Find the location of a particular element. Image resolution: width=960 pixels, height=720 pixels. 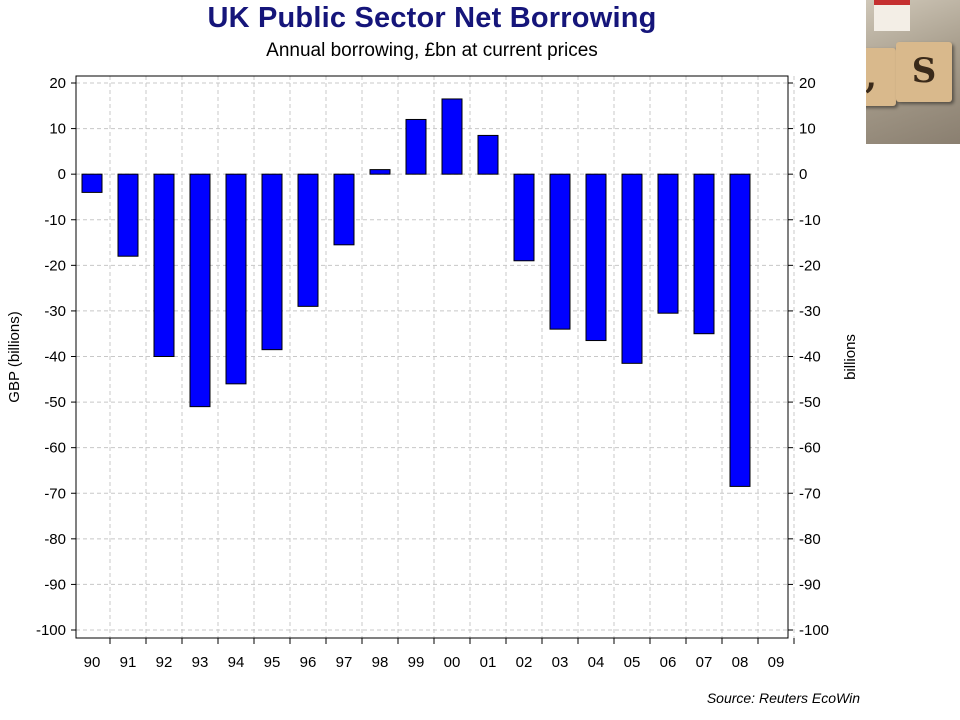

x-tick-label: 97 is located at coordinates (344, 662).